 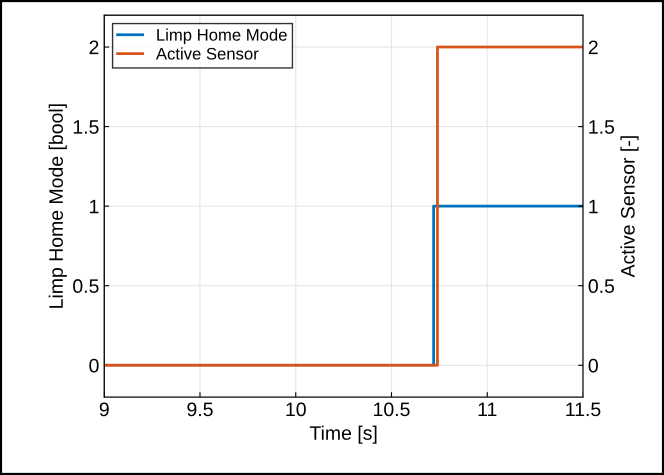 I want to click on y2-tick-label: 1, so click(x=593, y=207).